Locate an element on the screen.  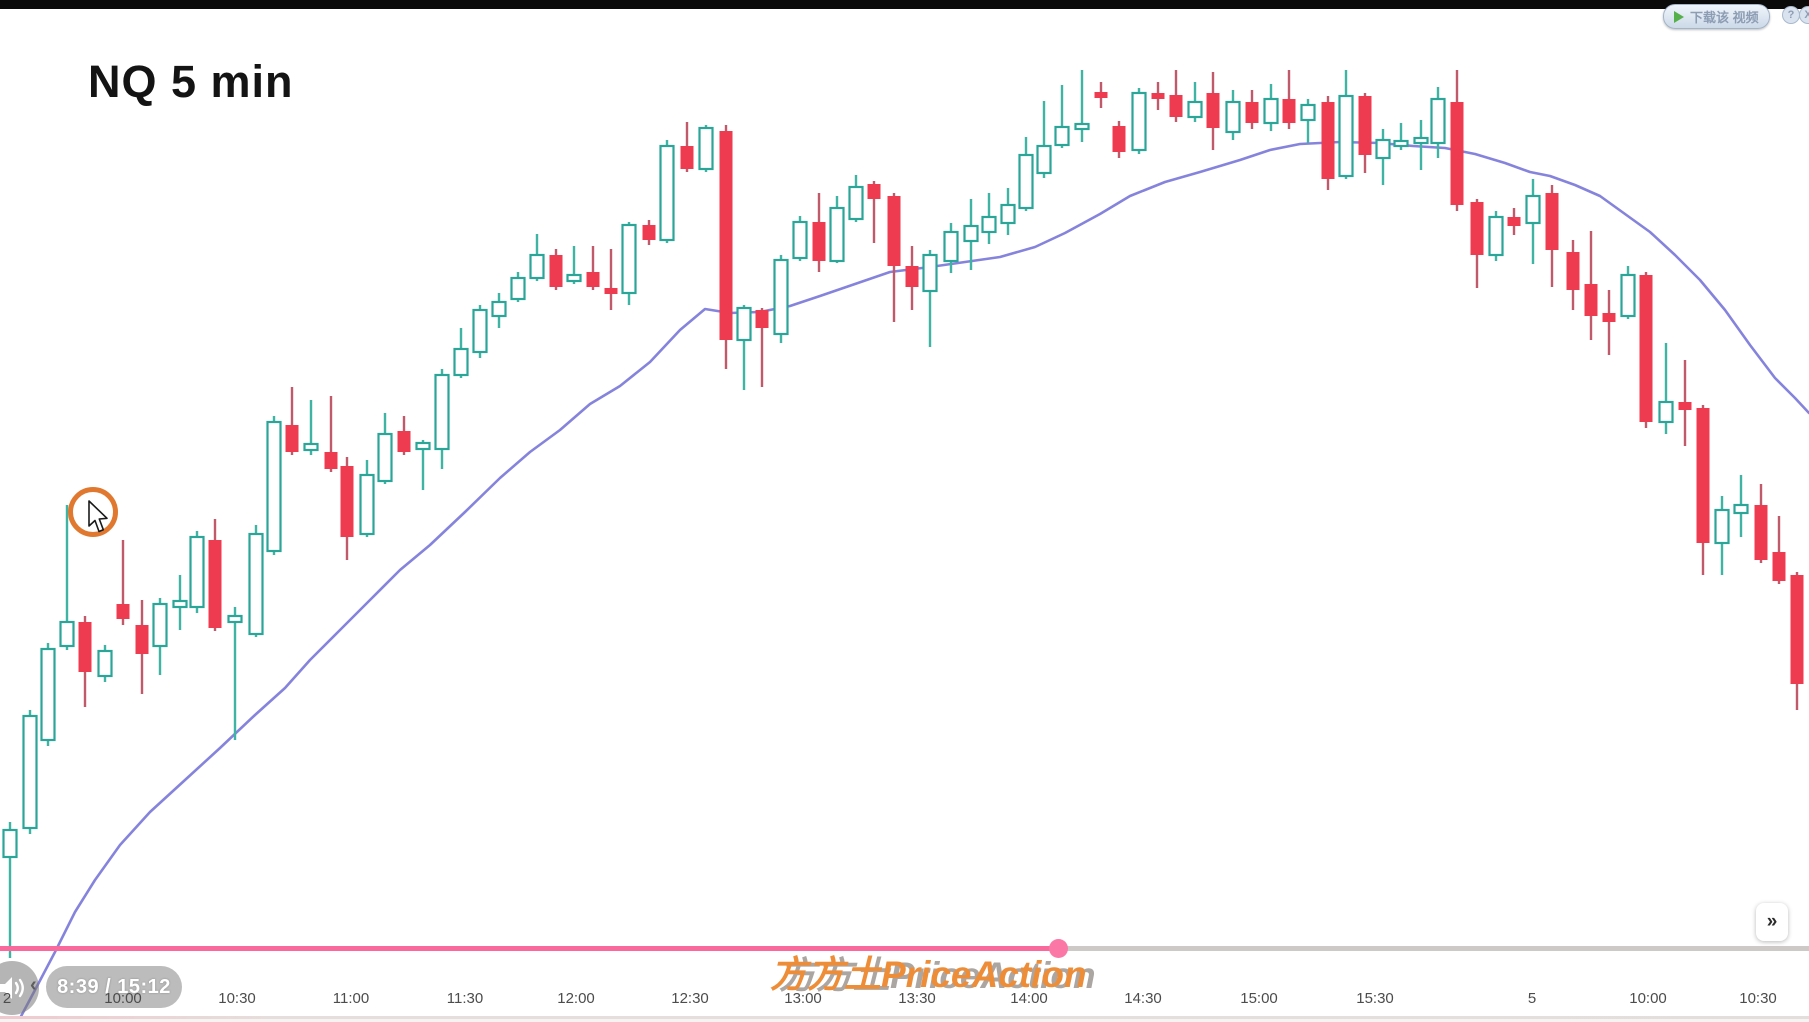
watermark-text: 方方土PriceAction is located at coordinates (928, 974).